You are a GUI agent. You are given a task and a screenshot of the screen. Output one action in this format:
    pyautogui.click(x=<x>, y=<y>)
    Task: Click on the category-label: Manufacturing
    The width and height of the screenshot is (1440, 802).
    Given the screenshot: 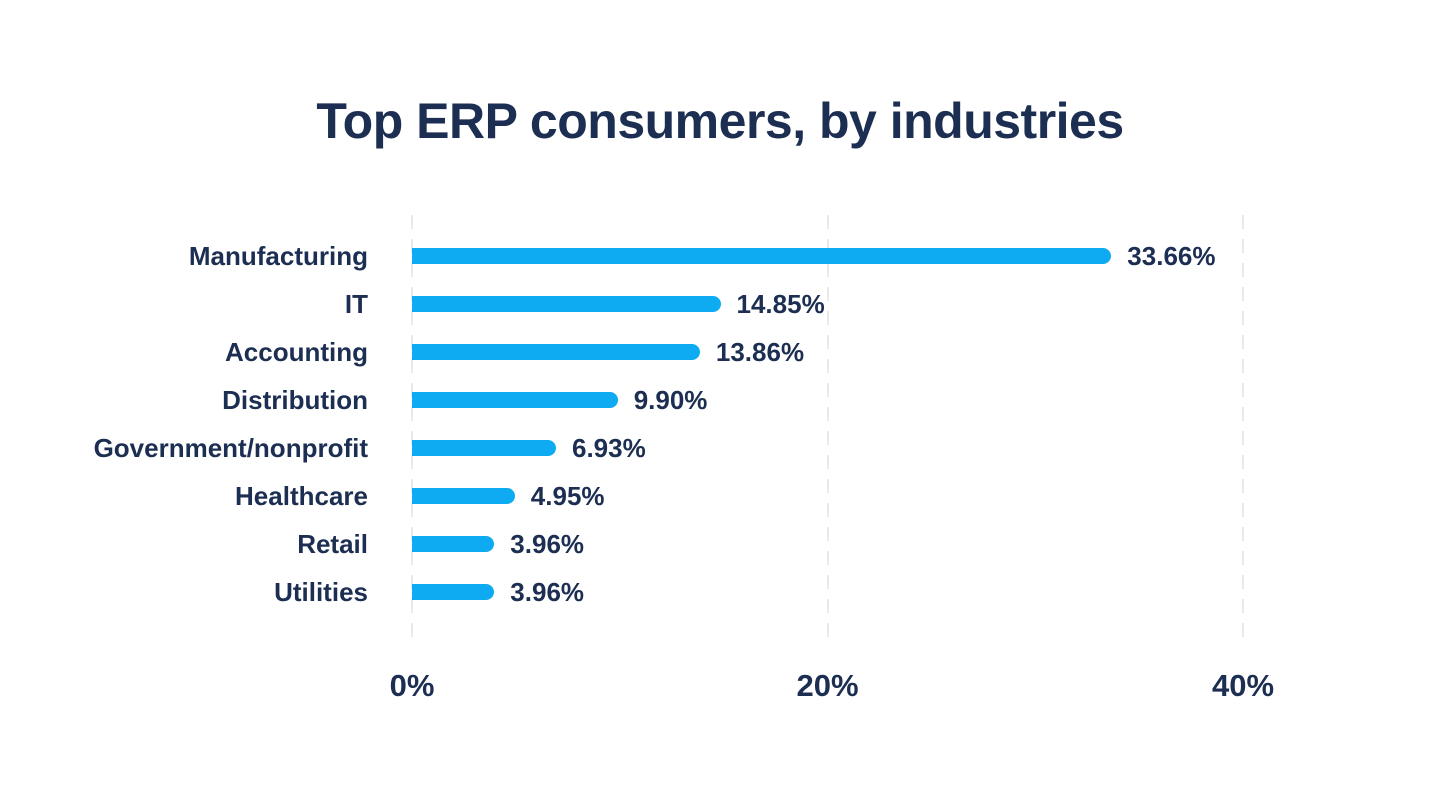 What is the action you would take?
    pyautogui.click(x=278, y=255)
    